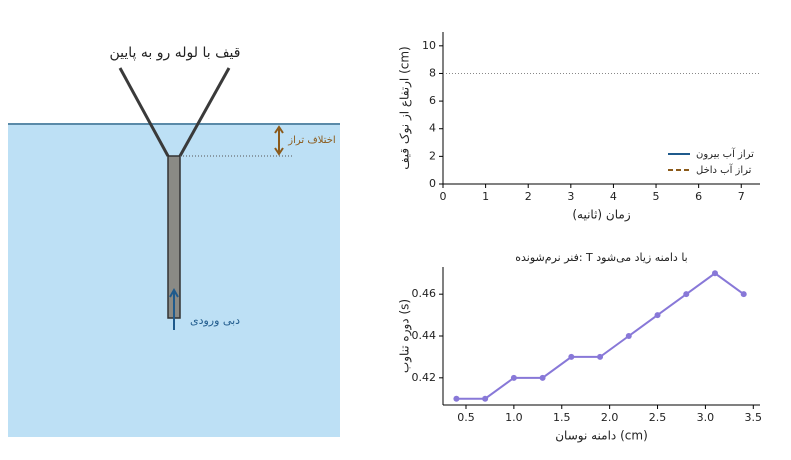 This screenshot has width=791, height=460. What do you see at coordinates (466, 417) in the screenshot?
I see `x-tick-label: 0.5` at bounding box center [466, 417].